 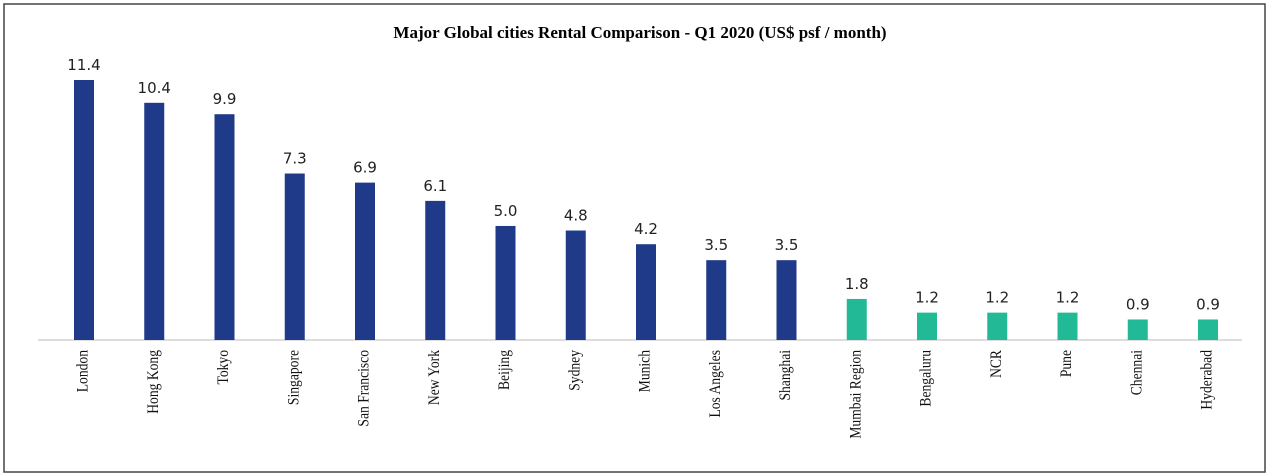 What do you see at coordinates (926, 377) in the screenshot?
I see `x-tick-label: Bengaluru` at bounding box center [926, 377].